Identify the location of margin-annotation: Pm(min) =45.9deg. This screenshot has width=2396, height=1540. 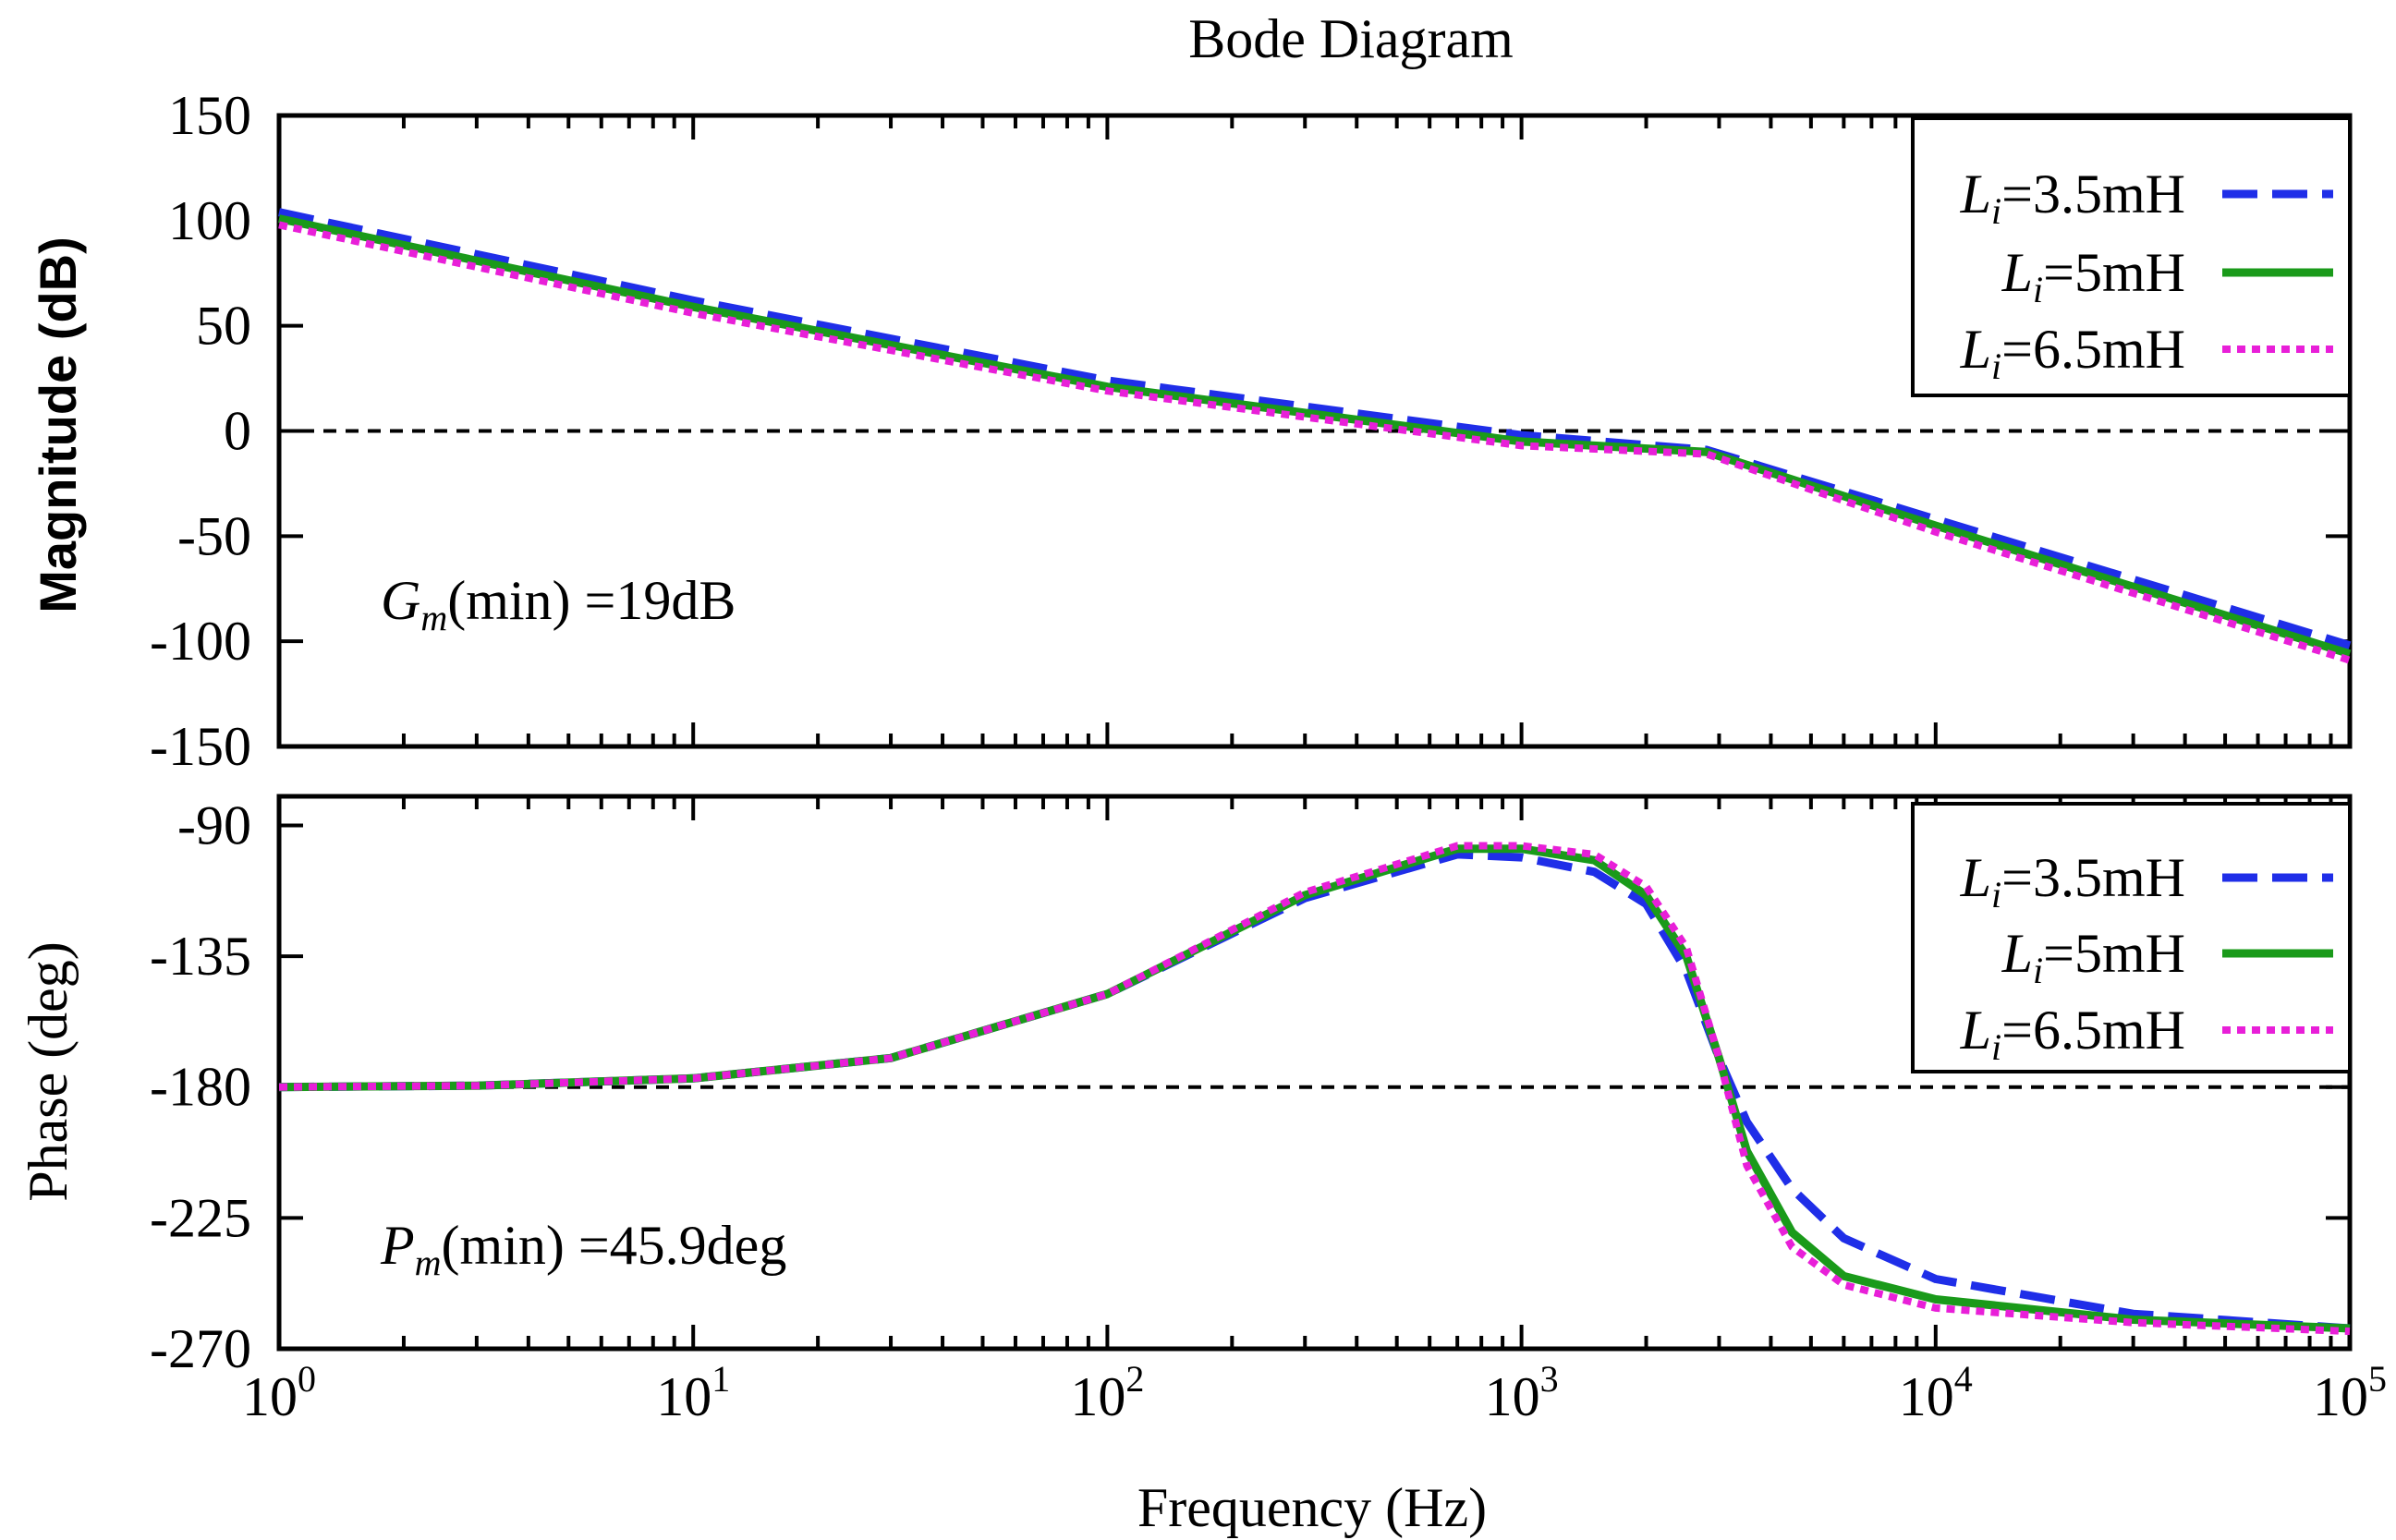
(583, 1249).